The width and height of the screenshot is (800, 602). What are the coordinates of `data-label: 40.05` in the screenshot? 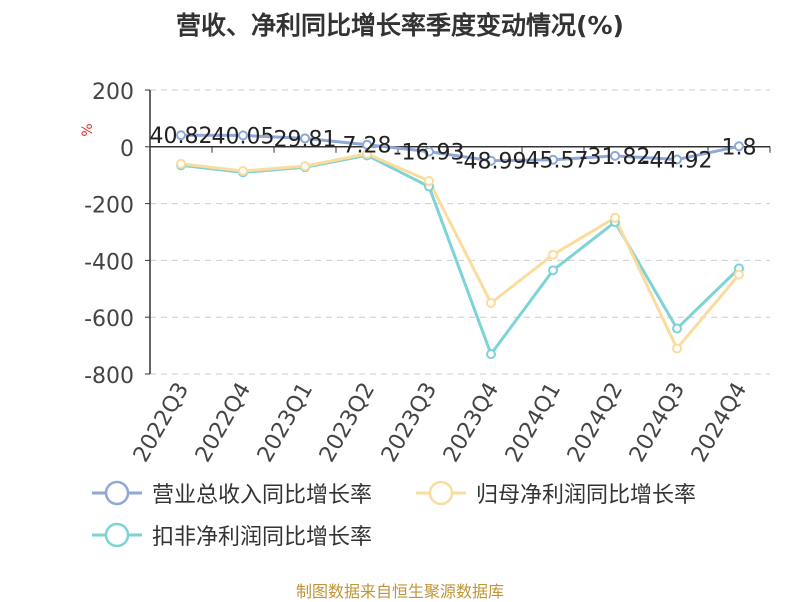 It's located at (243, 136).